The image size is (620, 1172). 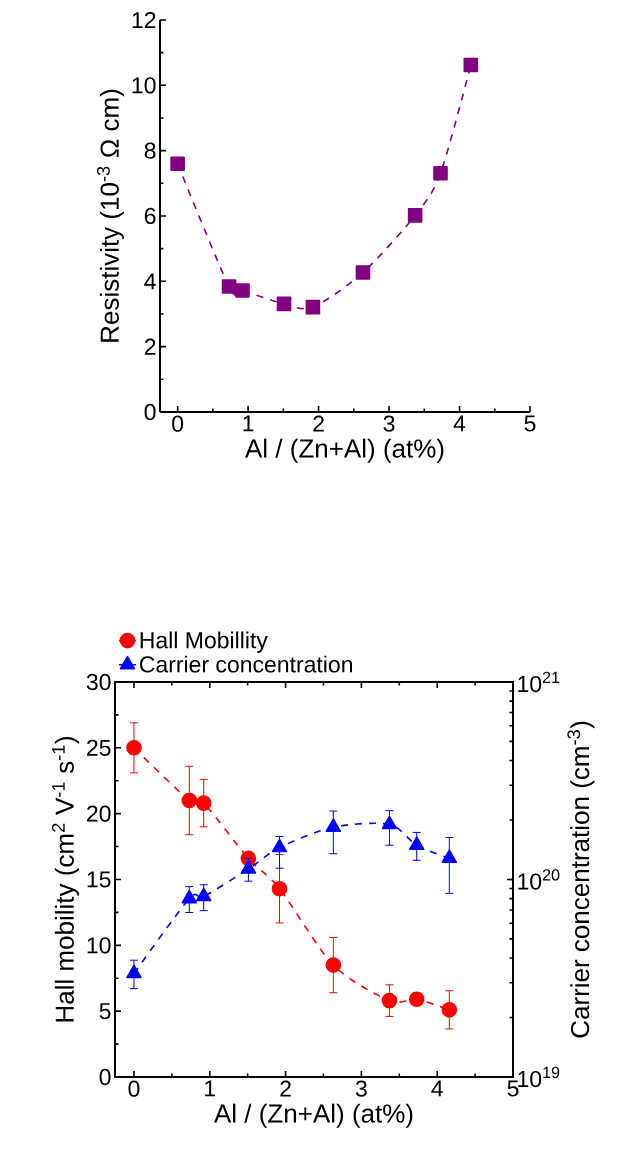 What do you see at coordinates (581, 879) in the screenshot?
I see `y2-axis-title: Carrier concentration (cm$^{-3}$)` at bounding box center [581, 879].